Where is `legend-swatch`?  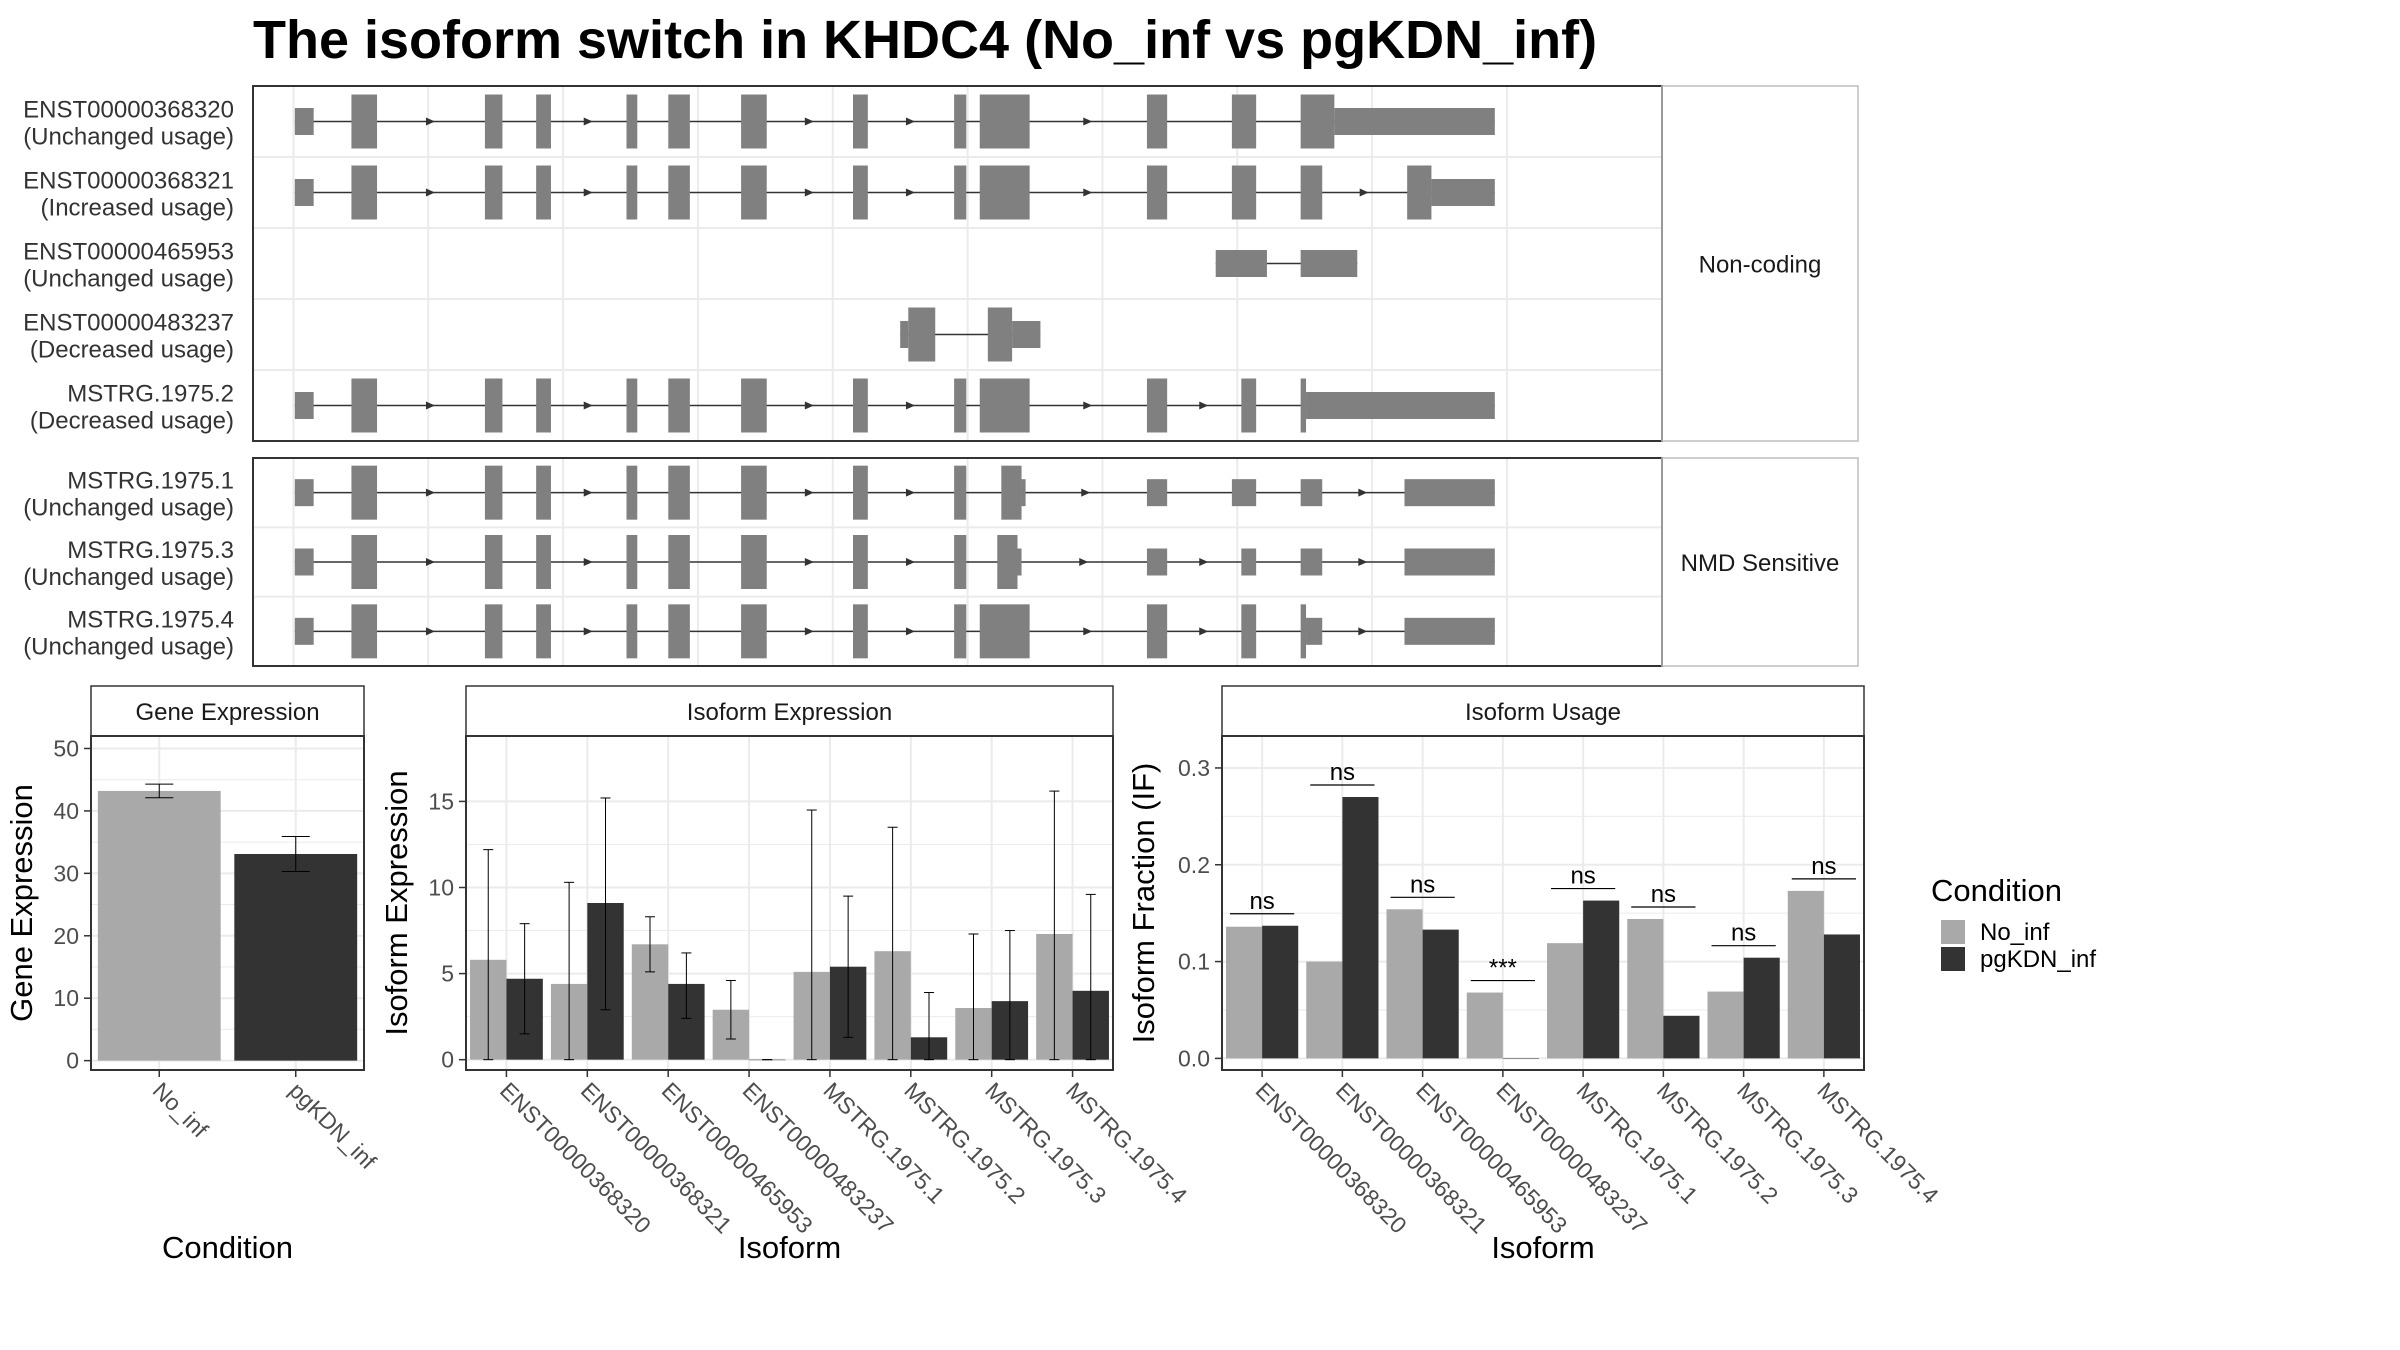
legend-swatch is located at coordinates (1953, 959).